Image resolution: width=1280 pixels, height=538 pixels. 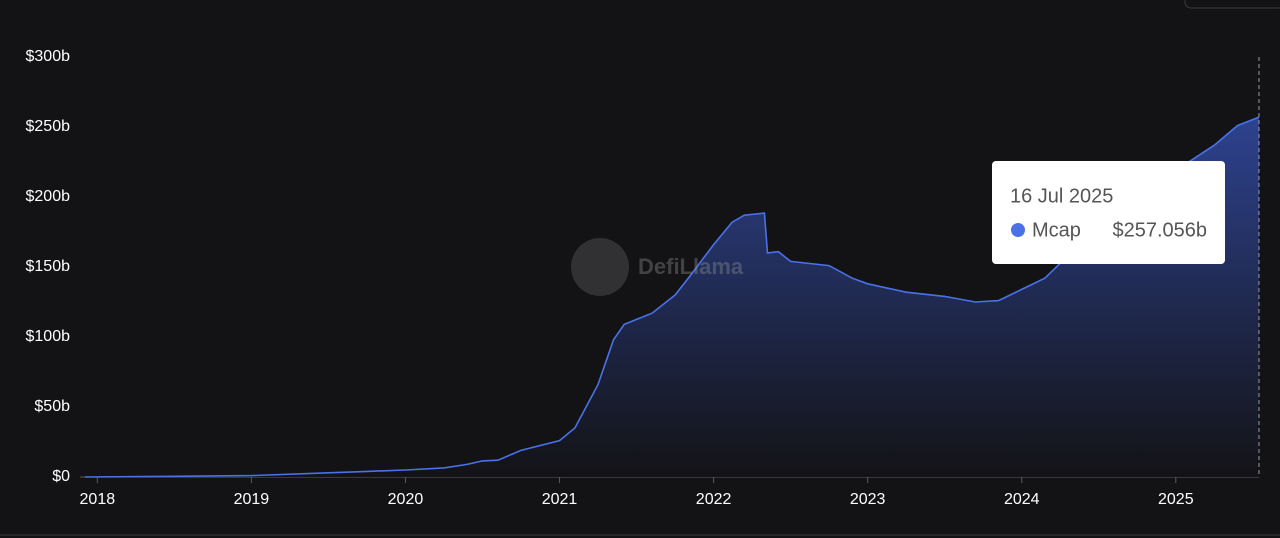 I want to click on y-tick-label: $0, so click(x=61, y=476).